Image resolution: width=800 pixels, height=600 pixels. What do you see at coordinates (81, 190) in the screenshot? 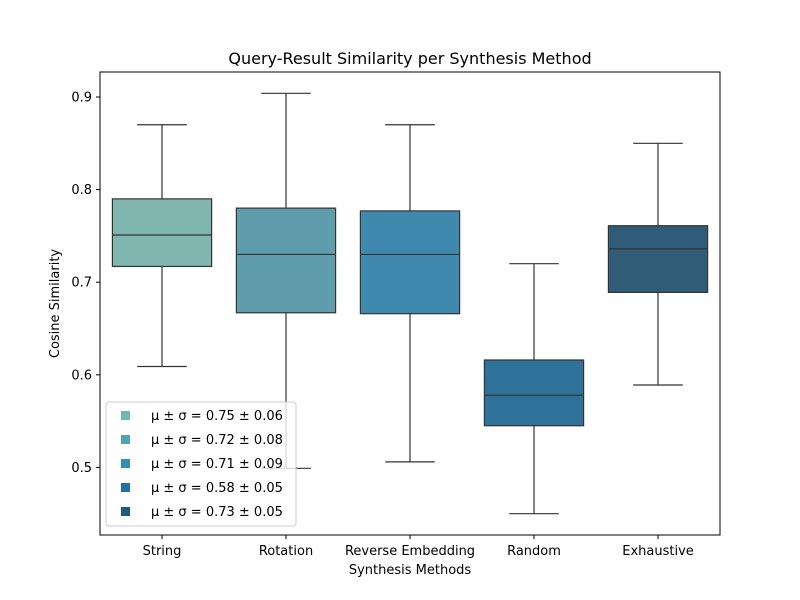
I see `y-tick-label: 0.8` at bounding box center [81, 190].